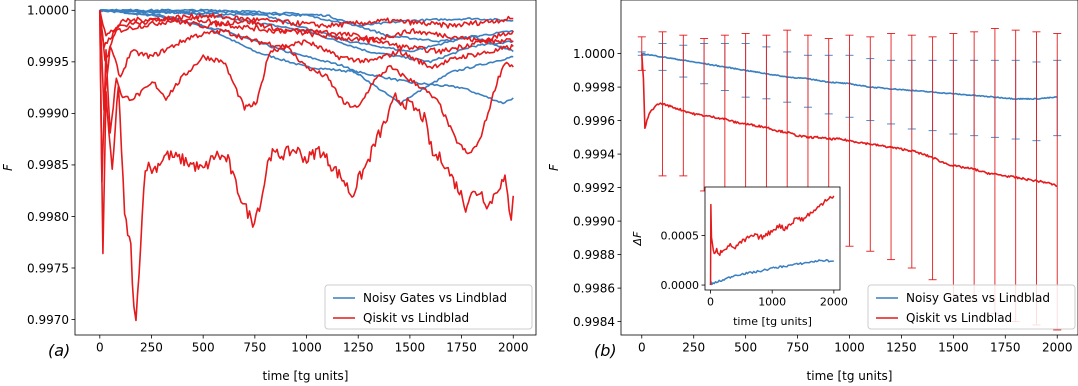 This screenshot has height=386, width=1078. Describe the element at coordinates (680, 235) in the screenshot. I see `inset-ytick-label: 0.0005` at that location.